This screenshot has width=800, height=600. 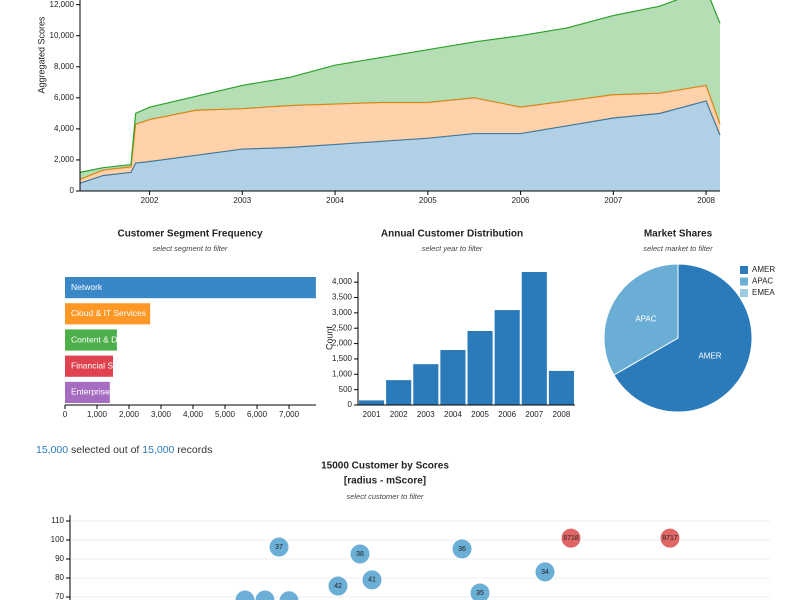 I want to click on x-tick-label: 7,000, so click(x=289, y=414).